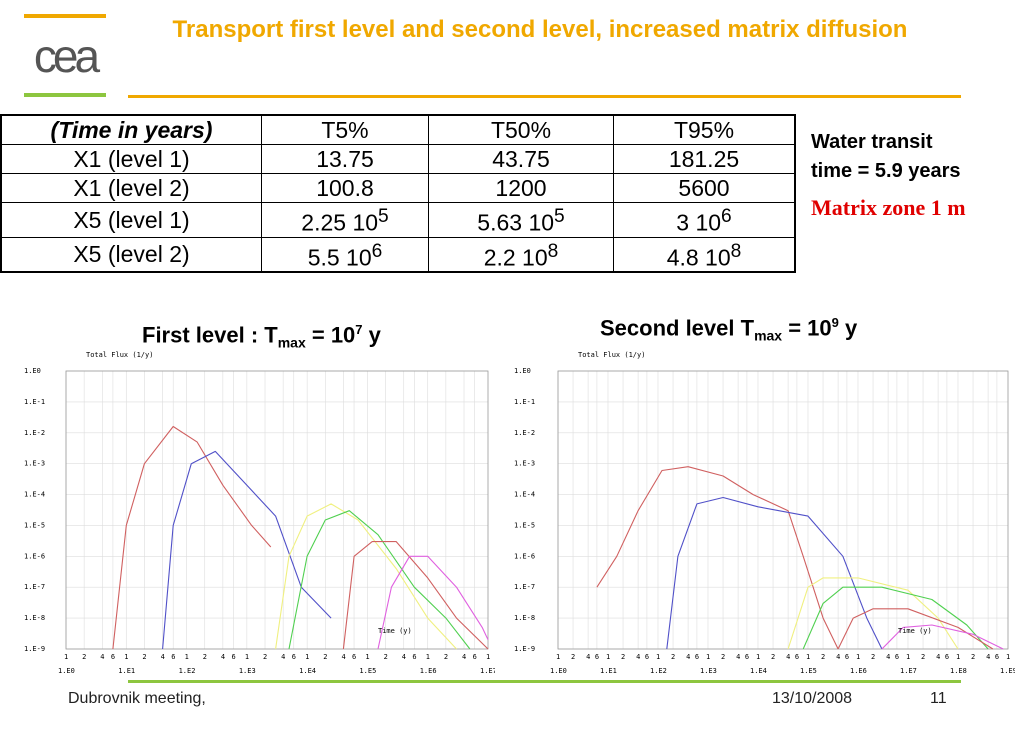 Image resolution: width=1024 pixels, height=729 pixels. Describe the element at coordinates (858, 671) in the screenshot. I see `x-tick-label: 1.E6` at that location.